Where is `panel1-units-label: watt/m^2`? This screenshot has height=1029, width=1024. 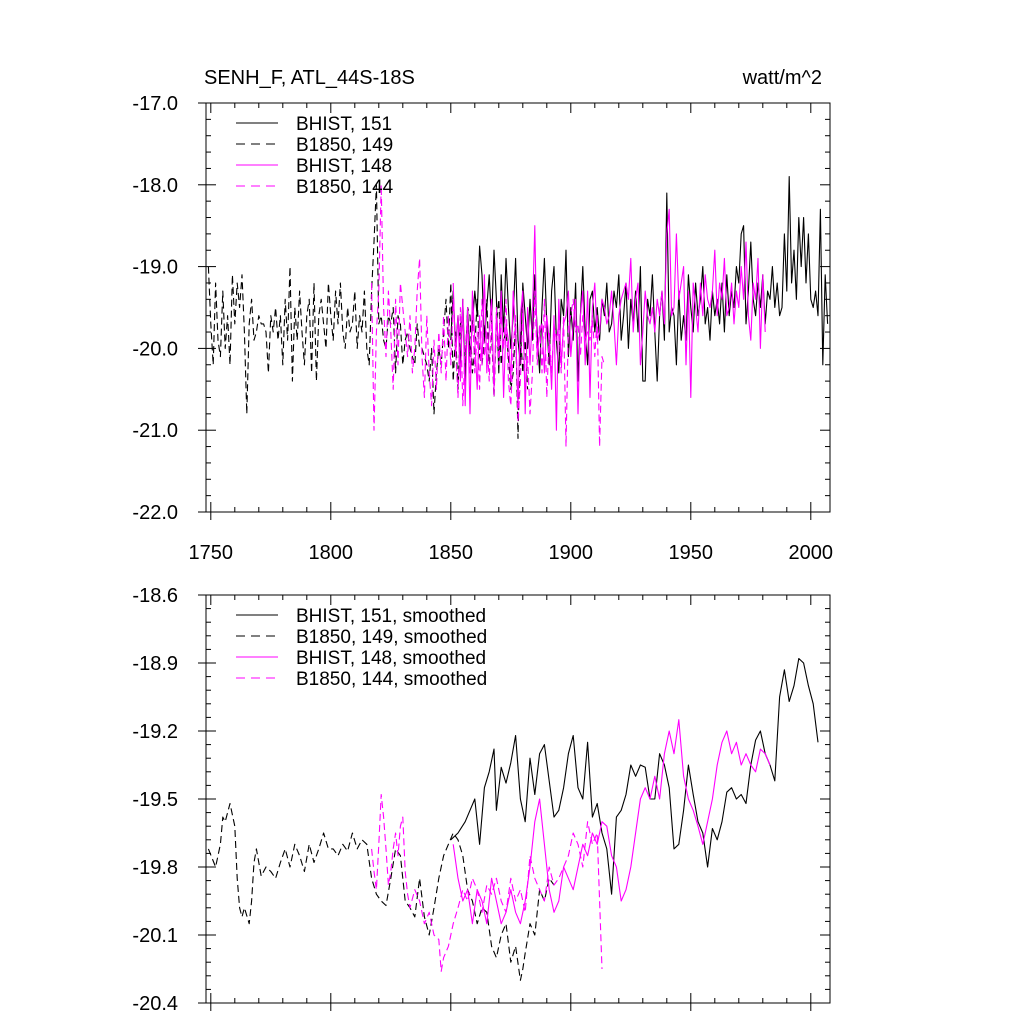
panel1-units-label: watt/m^2 is located at coordinates (782, 78).